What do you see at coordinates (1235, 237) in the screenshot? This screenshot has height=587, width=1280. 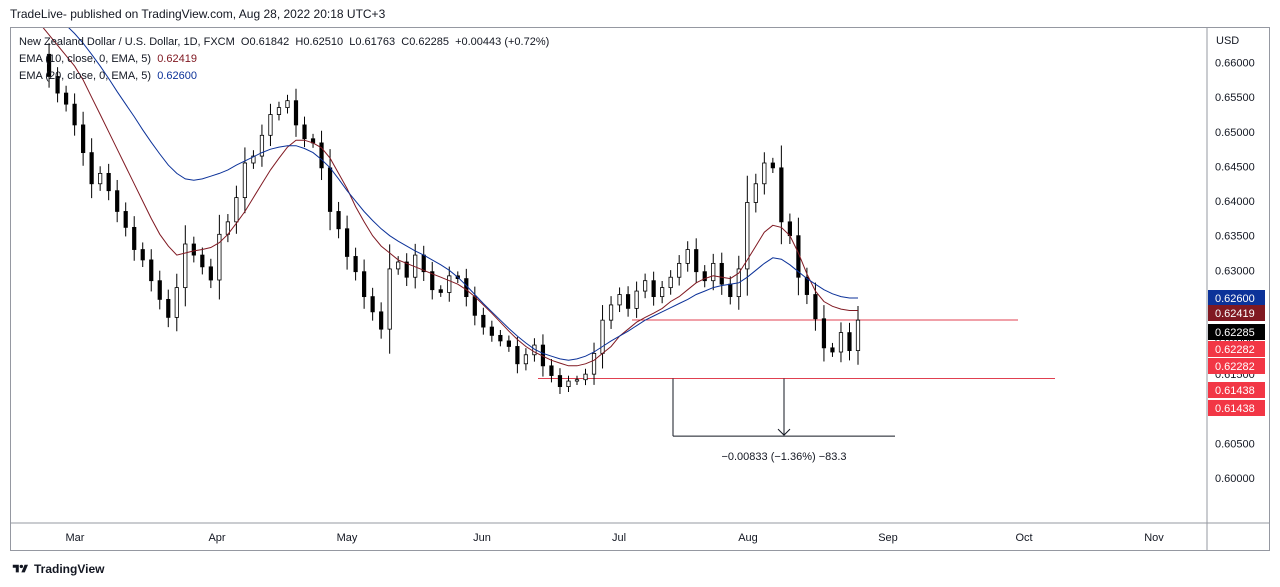 I see `y-tick-label: 0.63500` at bounding box center [1235, 237].